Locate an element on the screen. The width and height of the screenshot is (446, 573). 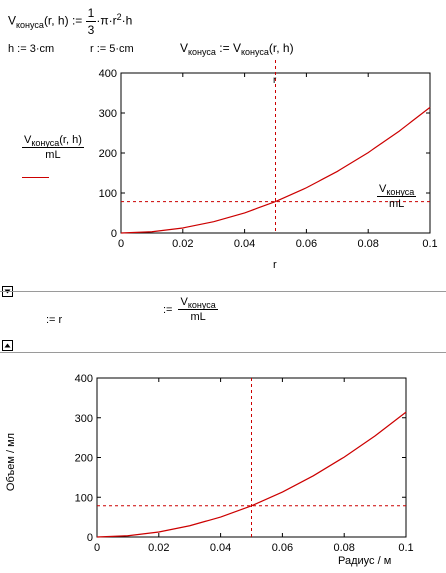
plot1-xtick-label: 0.08 is located at coordinates (367, 244).